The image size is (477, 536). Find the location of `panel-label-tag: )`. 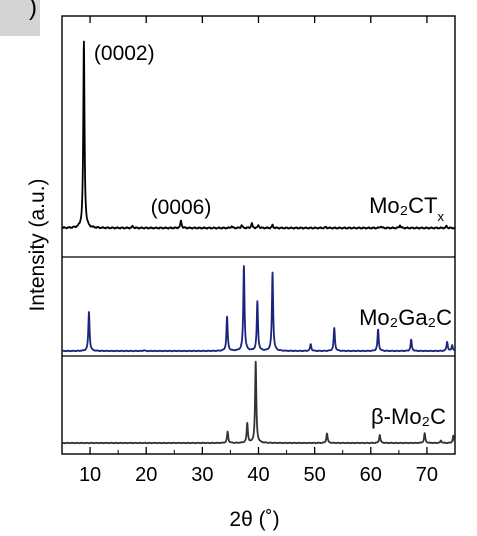

panel-label-tag: ) is located at coordinates (20, 18).